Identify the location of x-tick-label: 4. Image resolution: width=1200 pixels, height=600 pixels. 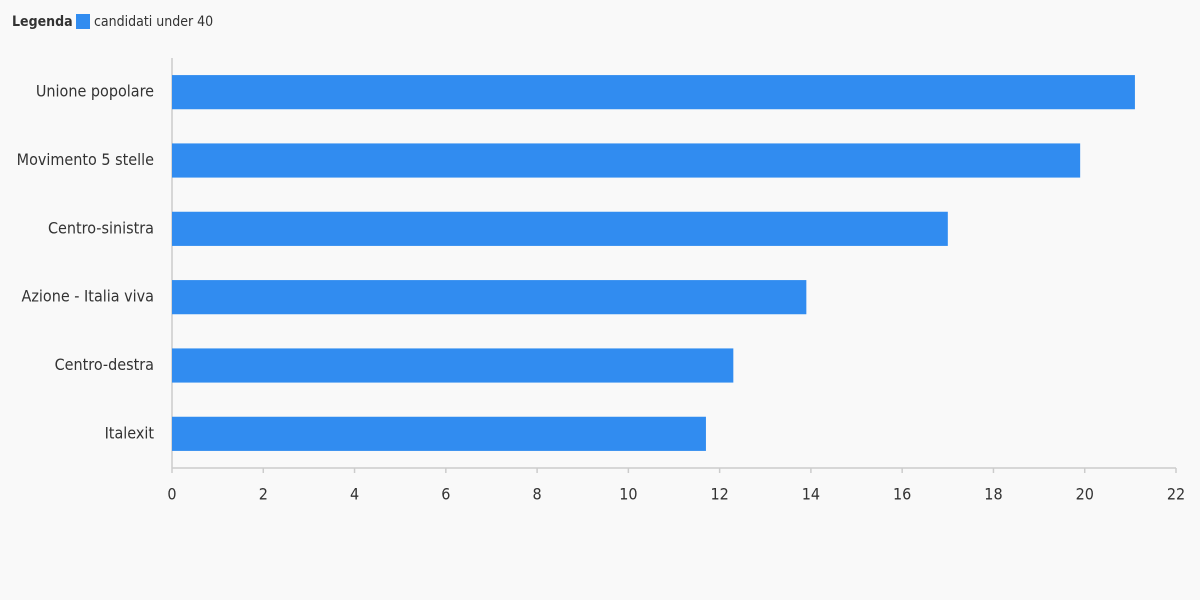
(354, 494).